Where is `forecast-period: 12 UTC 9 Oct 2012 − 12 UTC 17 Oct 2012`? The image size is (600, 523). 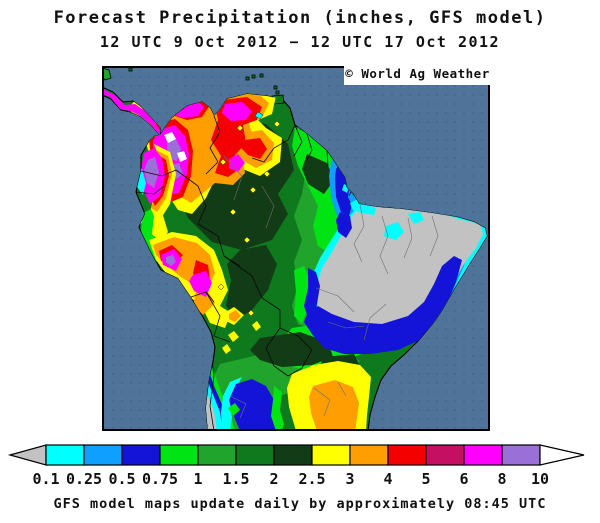 forecast-period: 12 UTC 9 Oct 2012 − 12 UTC 17 Oct 2012 is located at coordinates (300, 42).